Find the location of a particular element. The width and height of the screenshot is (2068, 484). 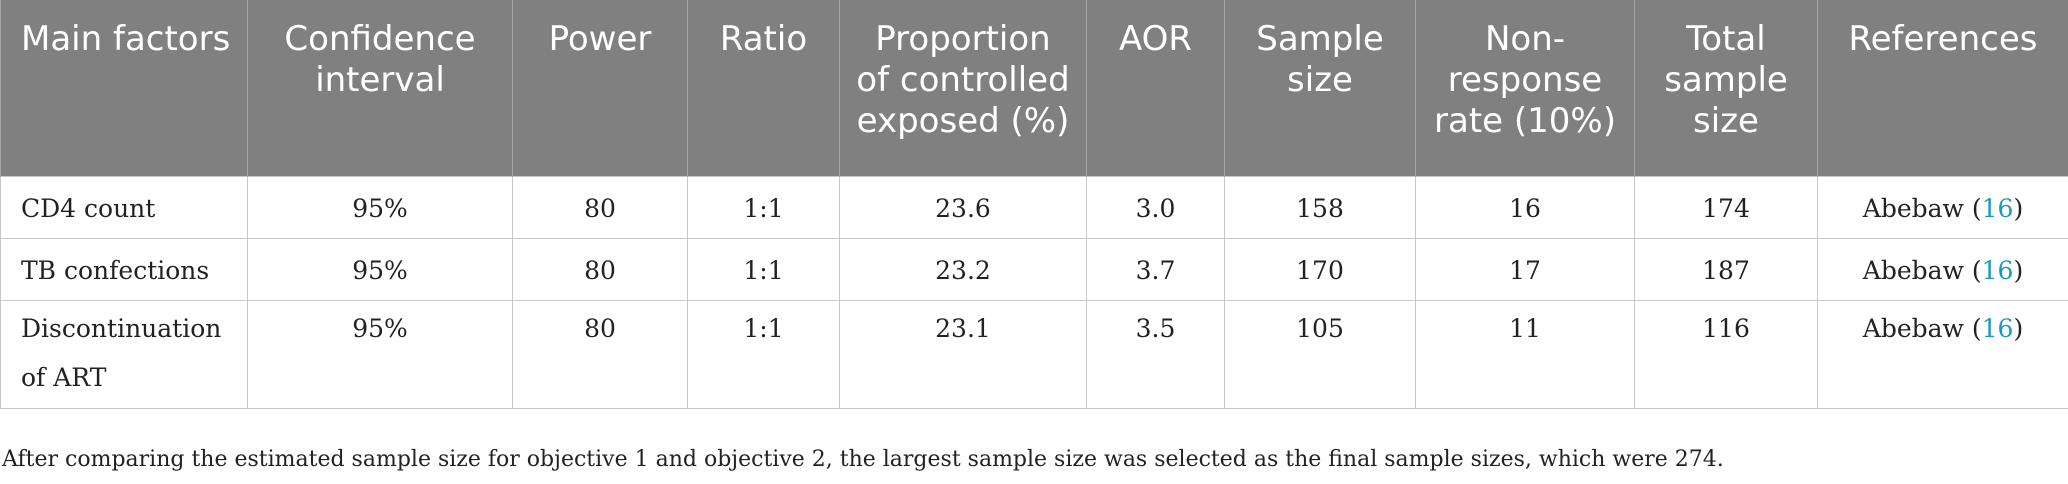

header-sample-size: Sample size is located at coordinates (1320, 88).